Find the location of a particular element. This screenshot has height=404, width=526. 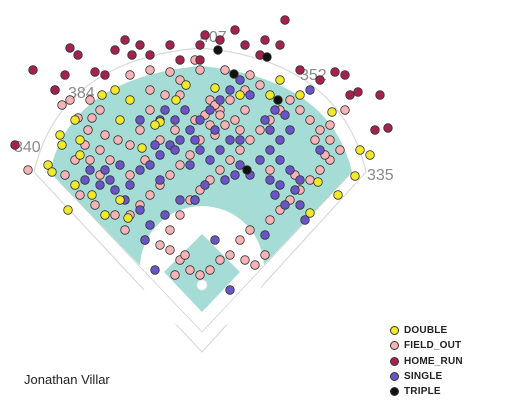

legend-swatch-double is located at coordinates (394, 331).